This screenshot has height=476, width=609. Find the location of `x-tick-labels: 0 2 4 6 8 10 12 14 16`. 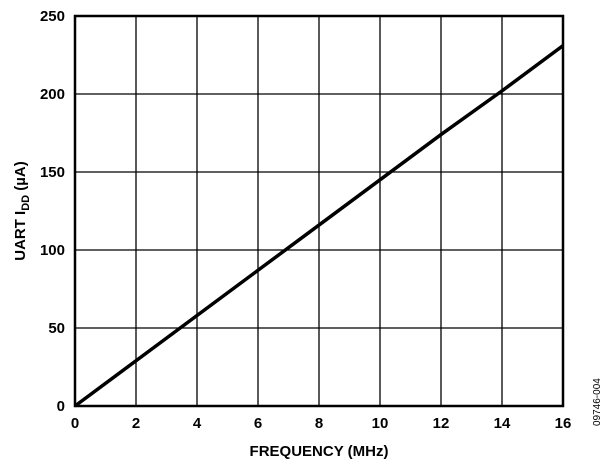

x-tick-labels: 0 2 4 6 8 10 12 14 16 is located at coordinates (321, 423).